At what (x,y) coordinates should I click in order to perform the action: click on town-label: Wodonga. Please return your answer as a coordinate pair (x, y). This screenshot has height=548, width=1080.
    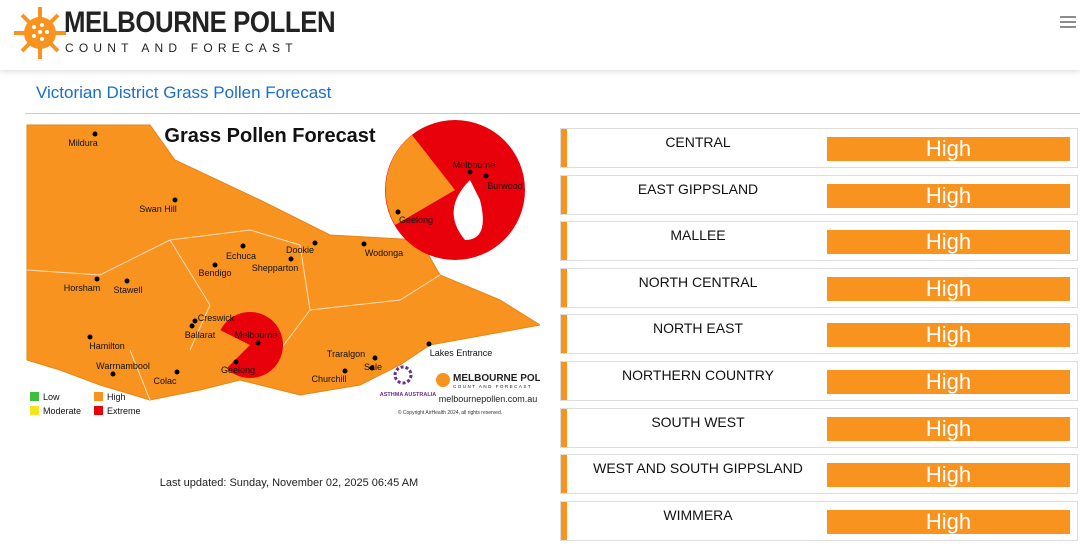
    Looking at the image, I should click on (384, 253).